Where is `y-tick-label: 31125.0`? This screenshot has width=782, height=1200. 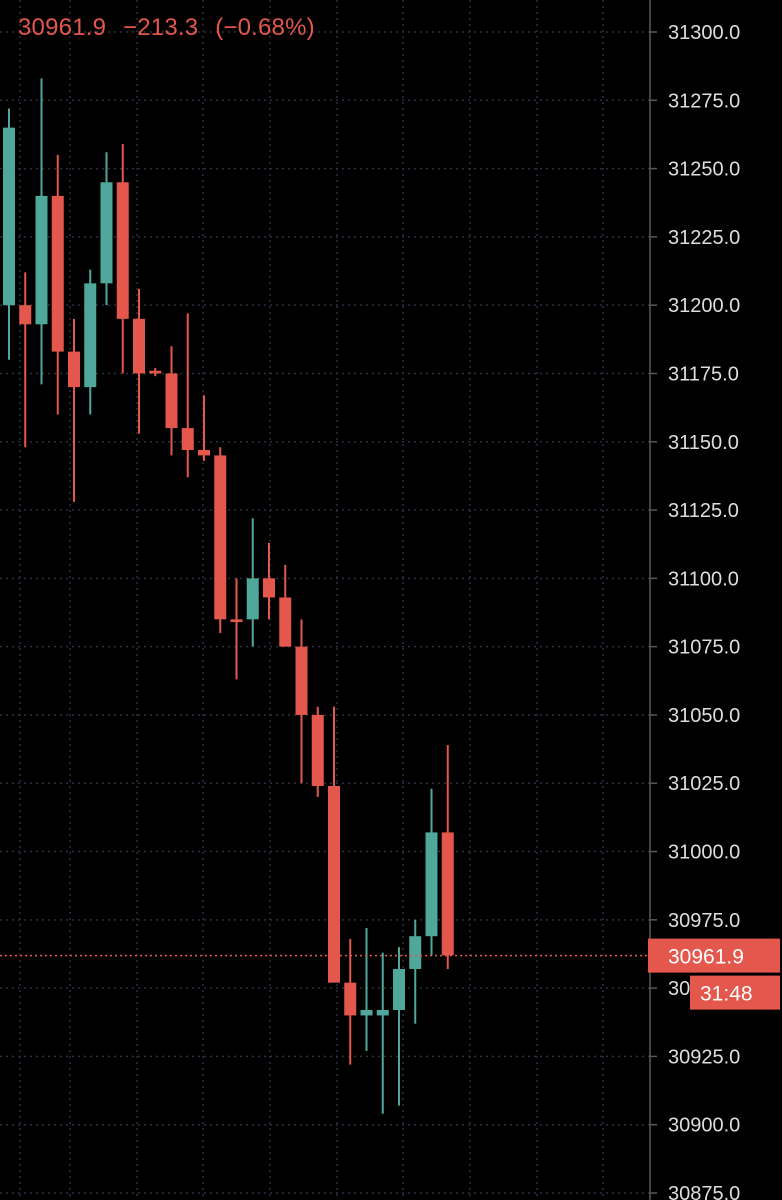 y-tick-label: 31125.0 is located at coordinates (703, 511).